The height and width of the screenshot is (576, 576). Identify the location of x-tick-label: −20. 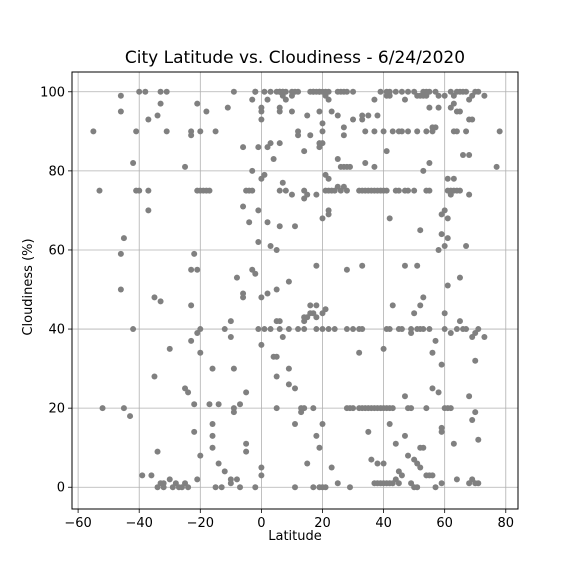
(200, 523).